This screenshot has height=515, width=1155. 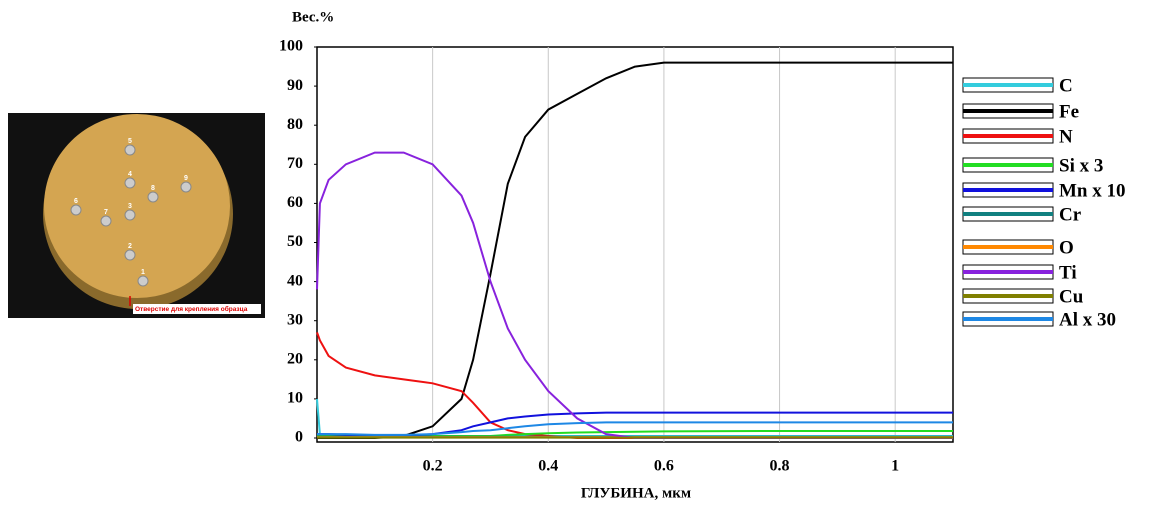 What do you see at coordinates (1068, 272) in the screenshot?
I see `legend-label: Ti` at bounding box center [1068, 272].